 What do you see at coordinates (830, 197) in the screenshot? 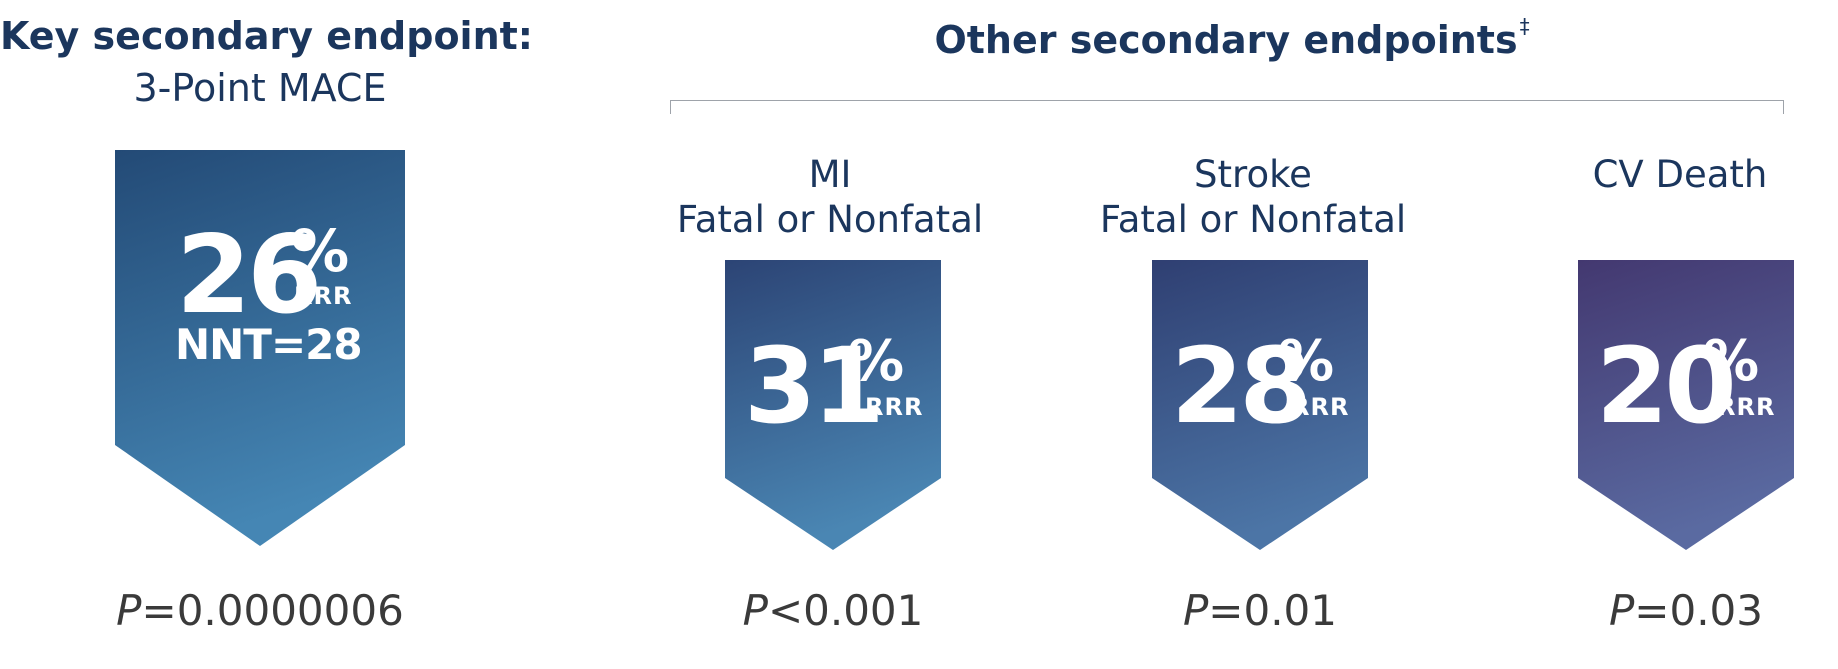
I see `mi-label: MI Fatal or Nonfatal` at bounding box center [830, 197].